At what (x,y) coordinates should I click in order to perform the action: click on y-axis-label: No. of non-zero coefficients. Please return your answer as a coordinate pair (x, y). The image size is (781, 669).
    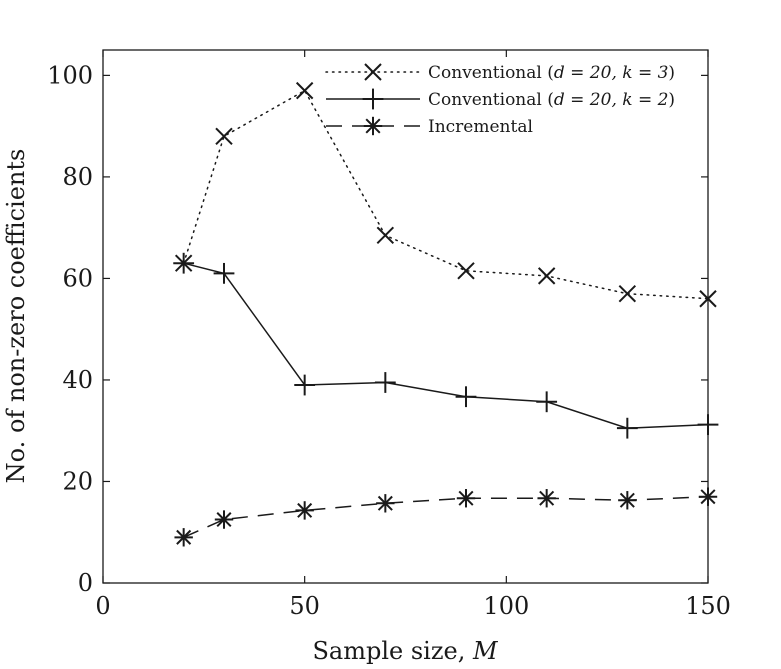
    Looking at the image, I should click on (16, 316).